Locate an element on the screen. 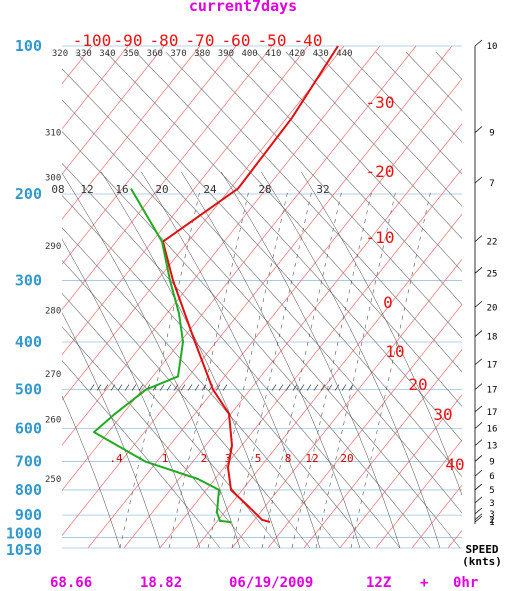 The width and height of the screenshot is (506, 591). temperature-label: 0 is located at coordinates (388, 302).